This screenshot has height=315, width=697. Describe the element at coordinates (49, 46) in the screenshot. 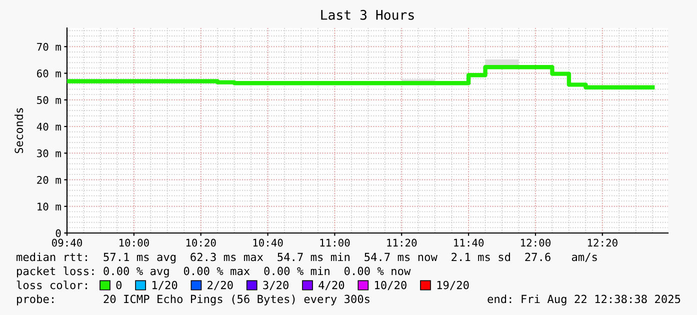

I see `y-tick-label: 70 m` at that location.